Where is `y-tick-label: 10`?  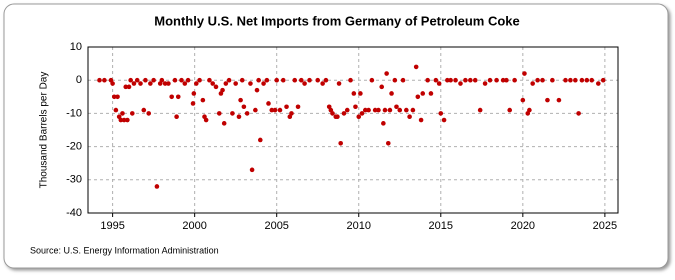 y-tick-label: 10 is located at coordinates (76, 47).